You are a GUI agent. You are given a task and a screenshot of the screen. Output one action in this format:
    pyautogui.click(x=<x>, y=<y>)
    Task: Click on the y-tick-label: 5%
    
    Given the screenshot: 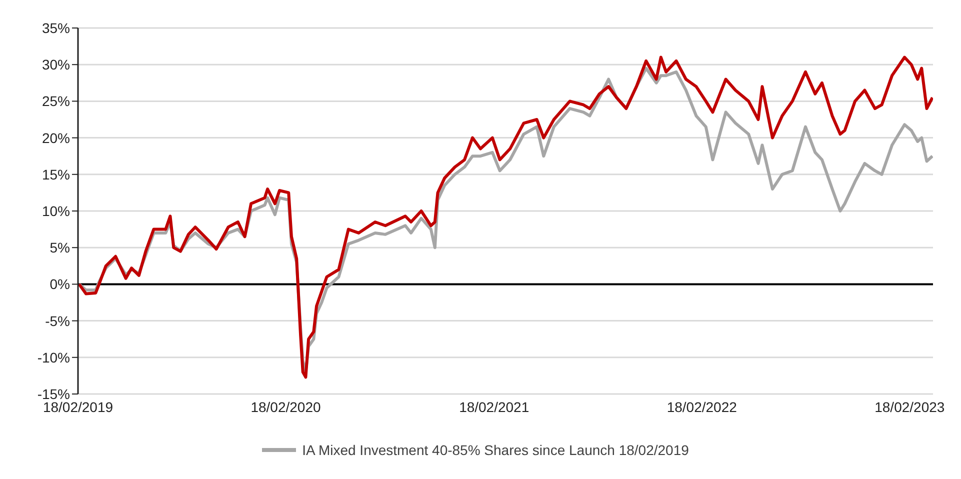 What is the action you would take?
    pyautogui.click(x=60, y=248)
    